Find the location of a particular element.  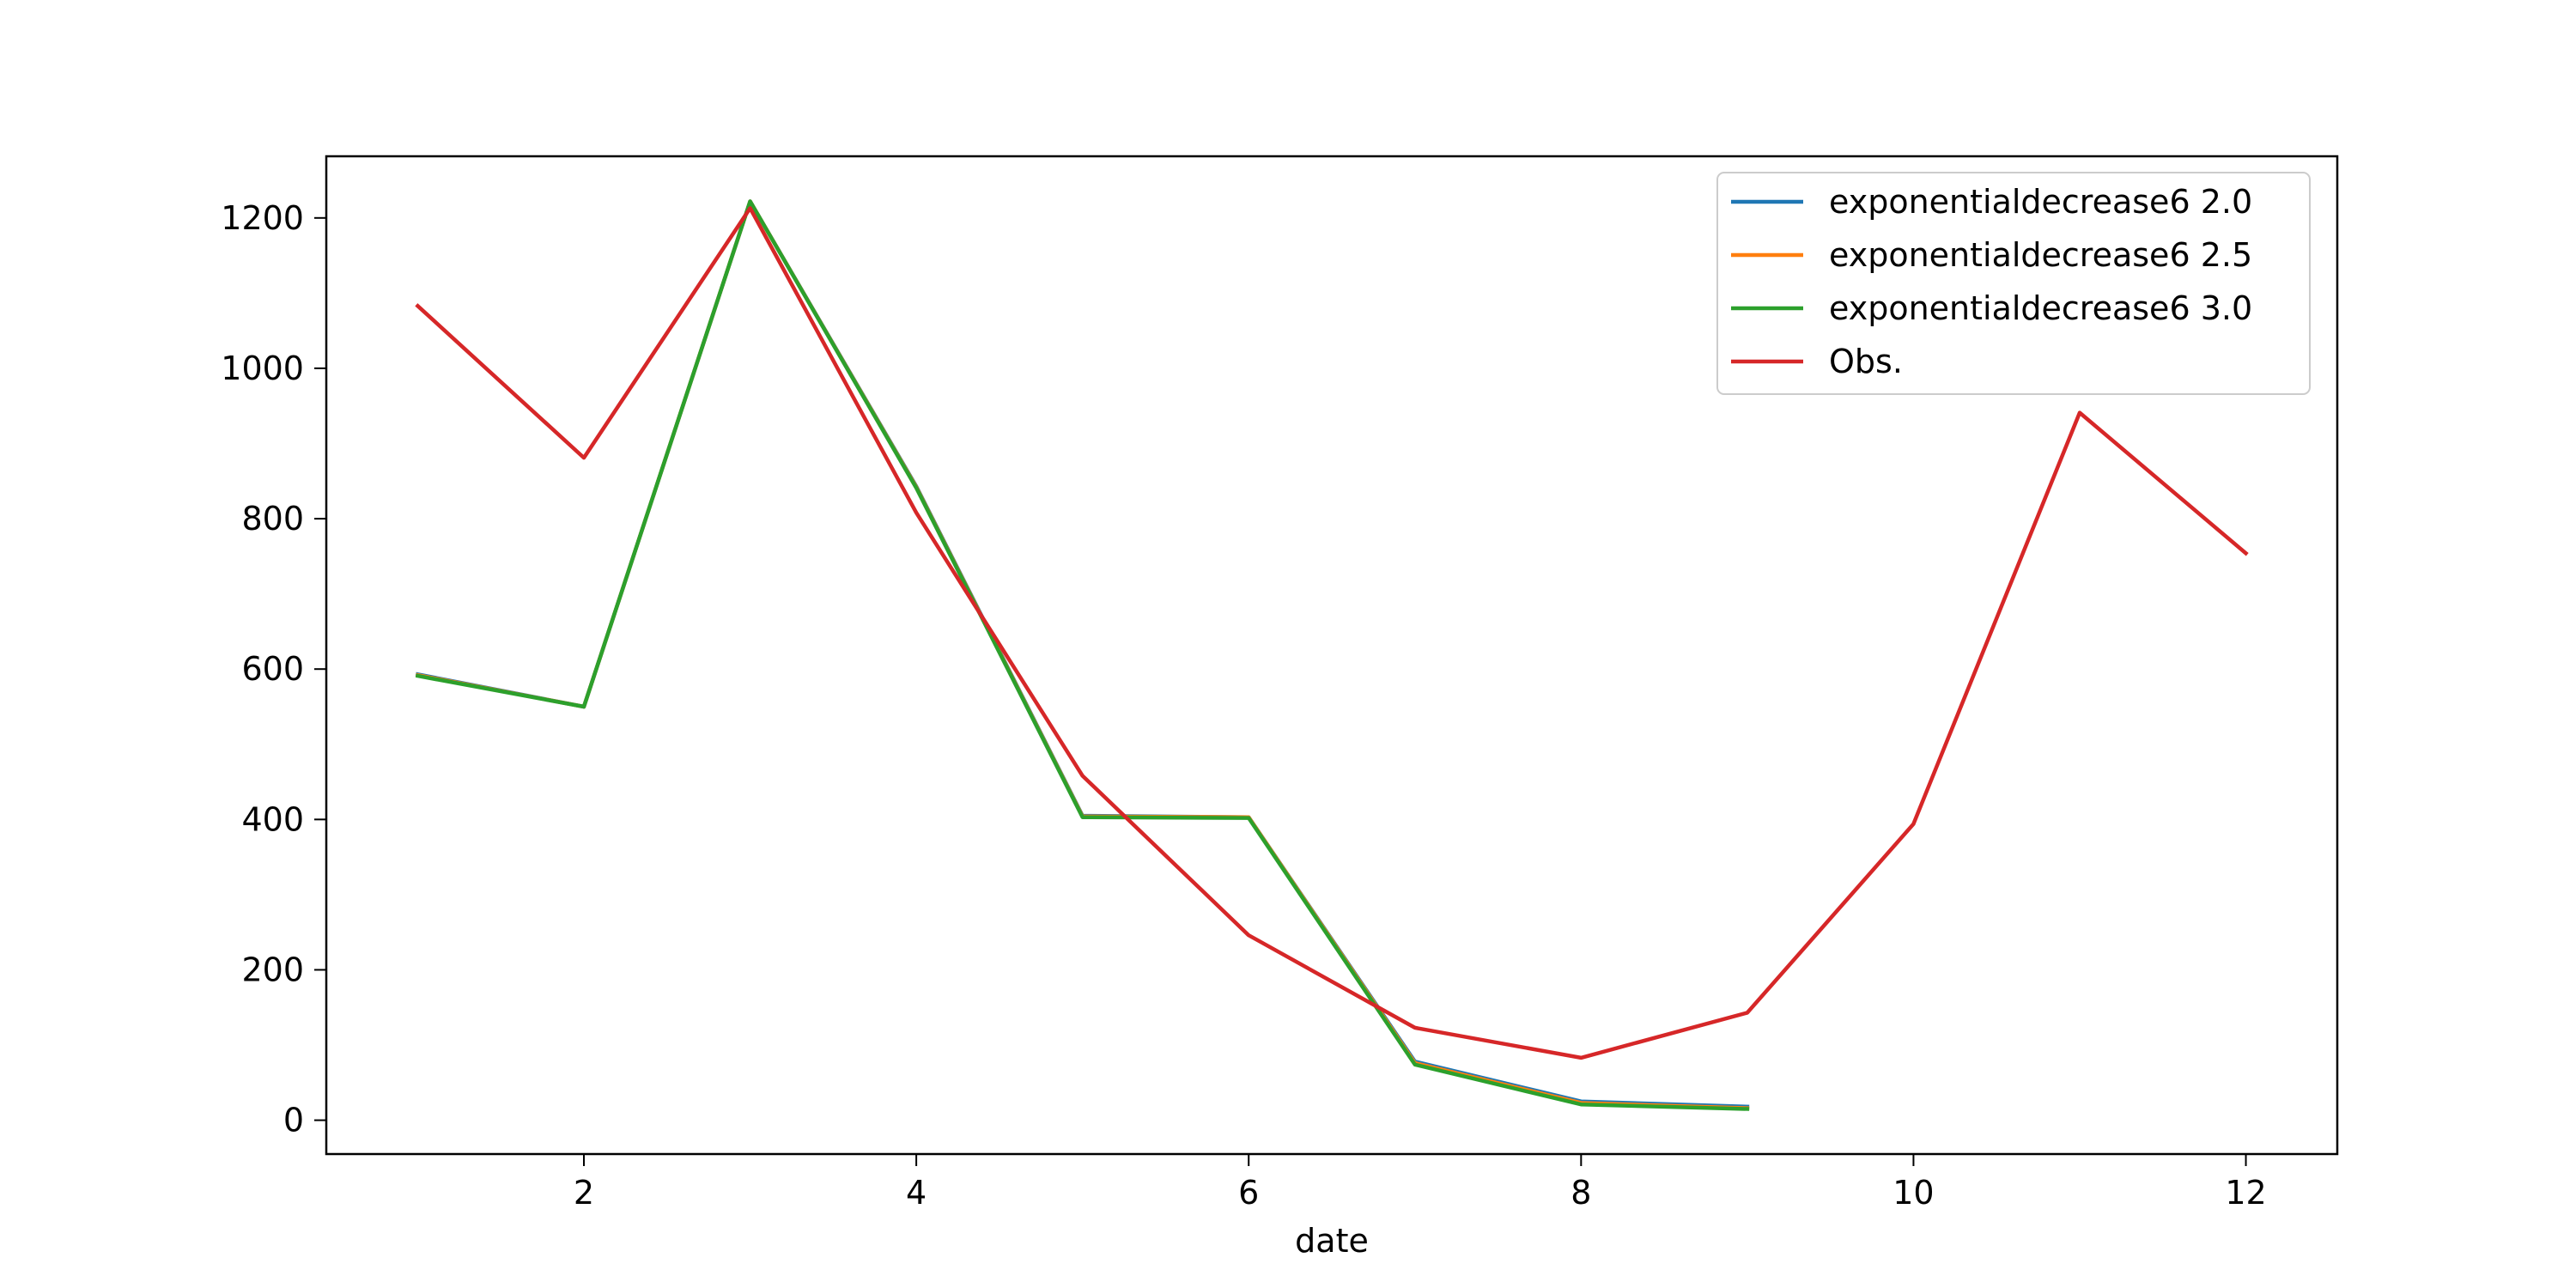

legend-entry: exponentialdecrease6 2.0 is located at coordinates (2041, 202).